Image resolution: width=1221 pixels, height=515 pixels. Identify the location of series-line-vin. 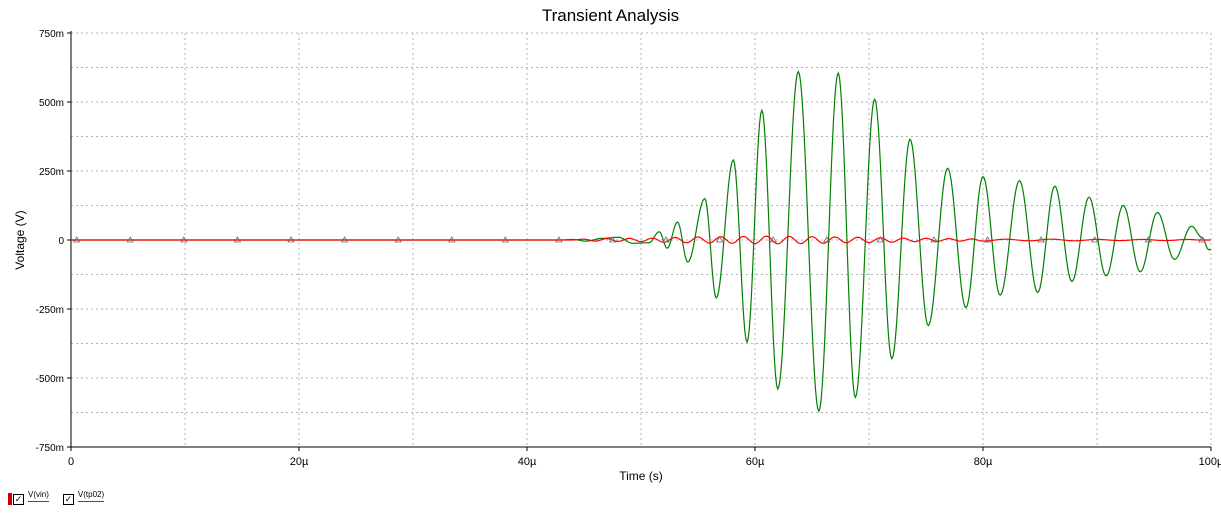
(641, 240).